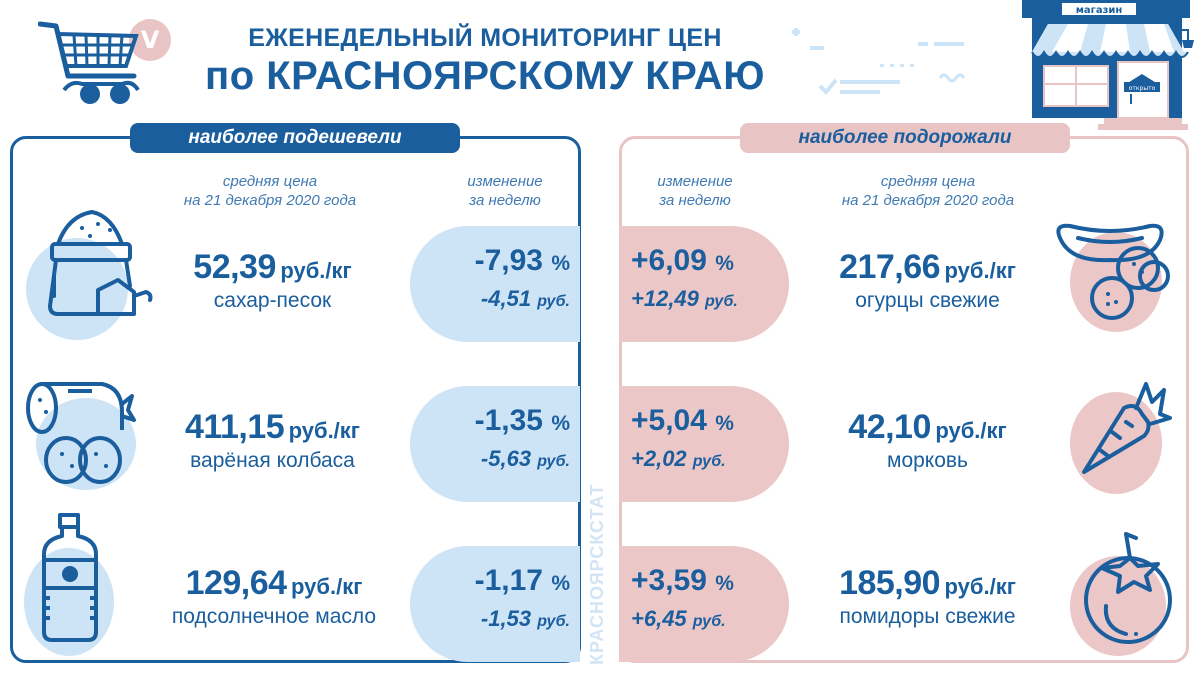 The width and height of the screenshot is (1200, 675). Describe the element at coordinates (980, 270) in the screenshot. I see `cucumber-unit: руб./кг` at that location.